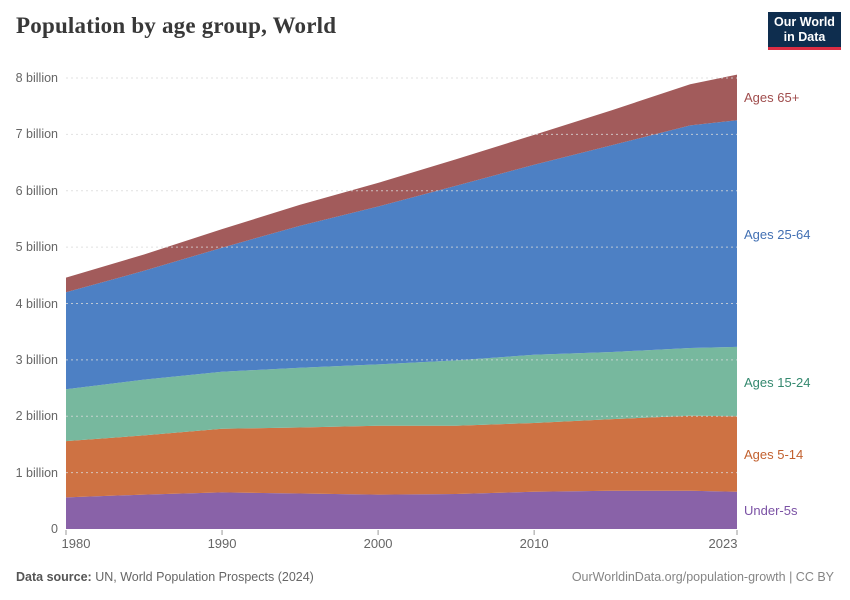  I want to click on y-axis-label: 7 billion, so click(36, 134).